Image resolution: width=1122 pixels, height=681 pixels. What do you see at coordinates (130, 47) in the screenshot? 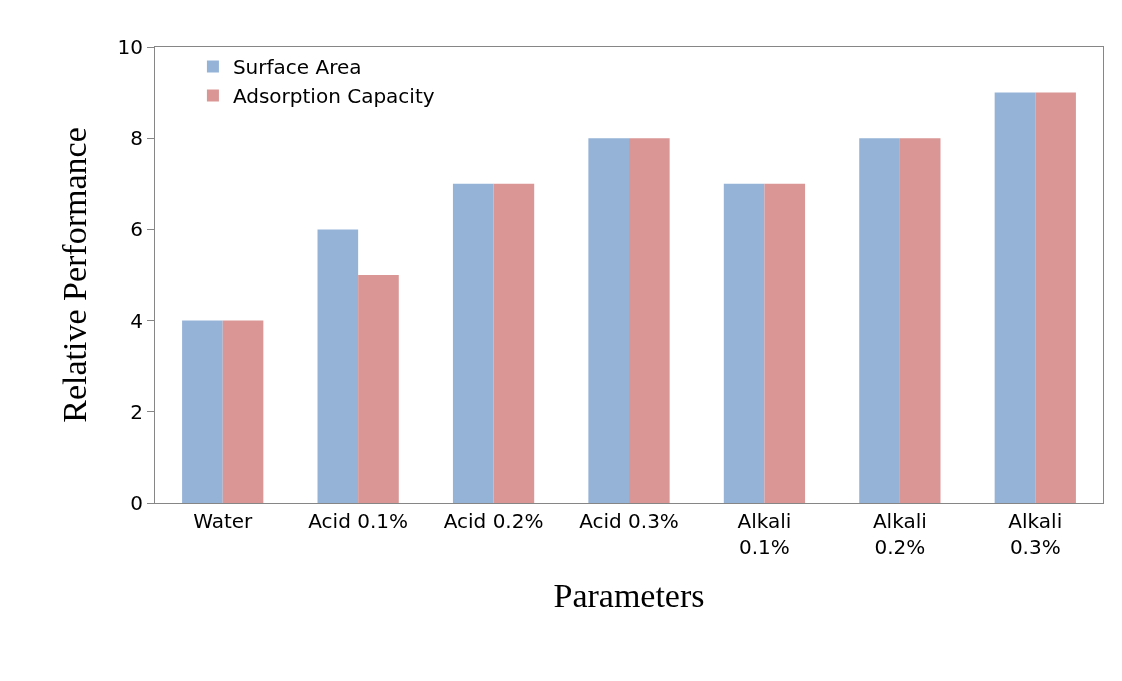
I see `y-tick-label: 10` at bounding box center [130, 47].